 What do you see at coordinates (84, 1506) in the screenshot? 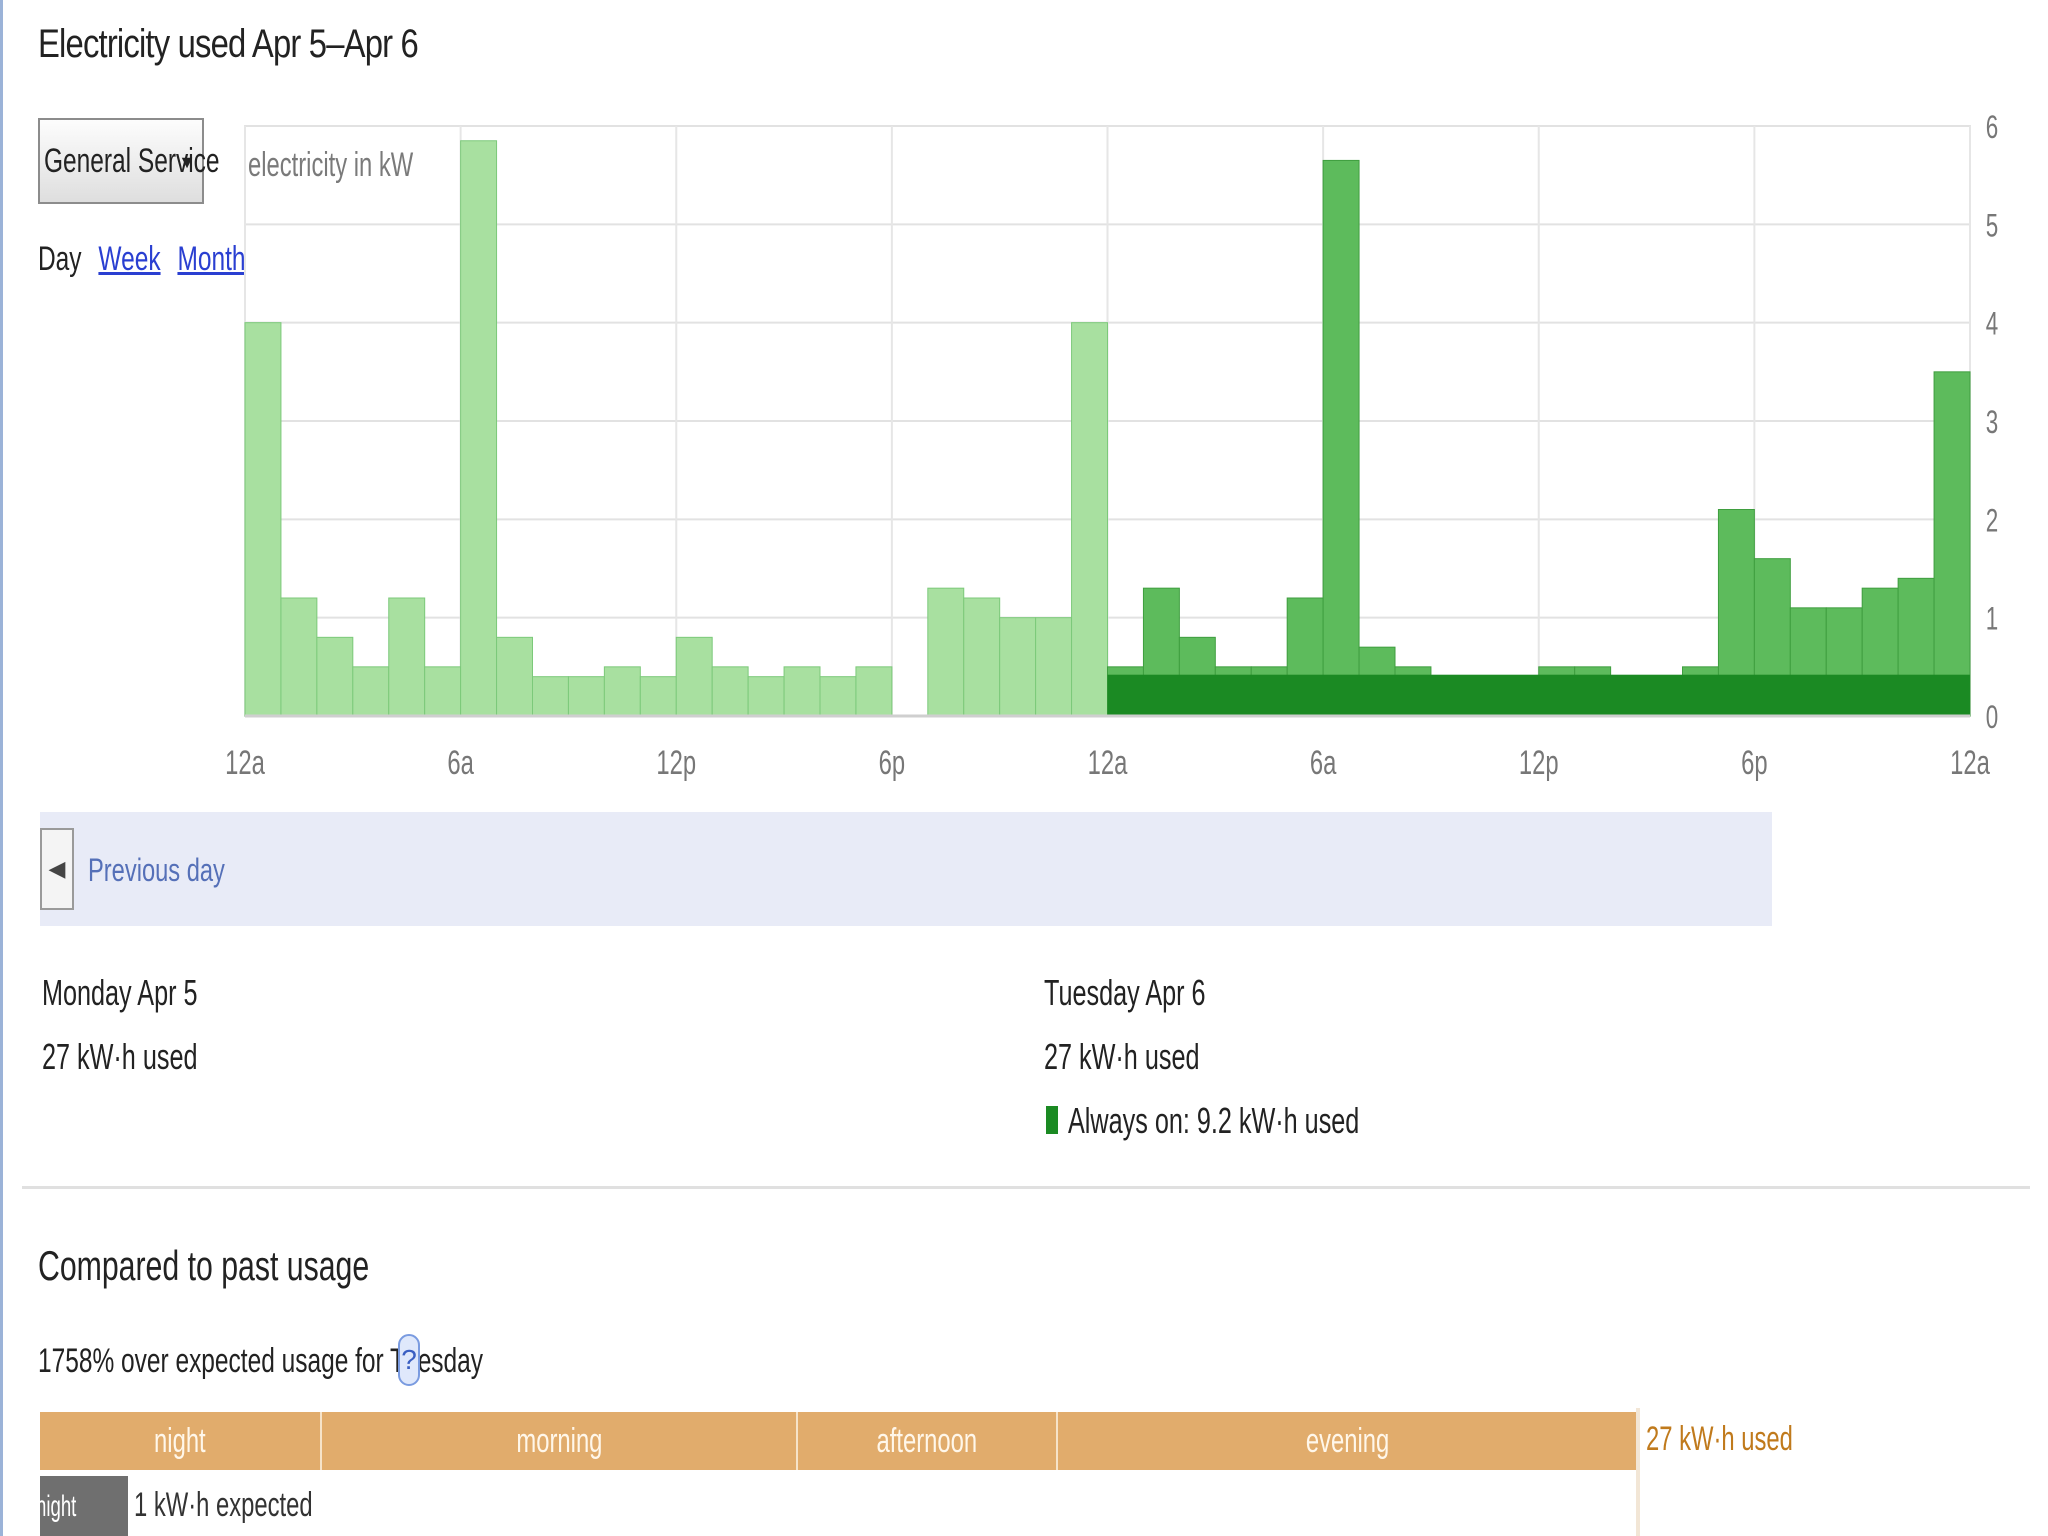
I see `expected-night-block: night` at bounding box center [84, 1506].